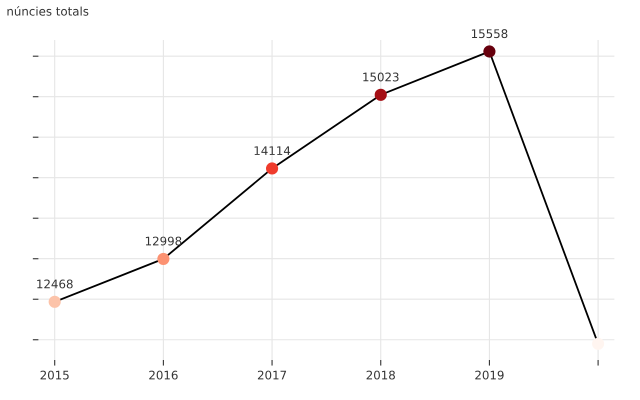 The image size is (640, 400). I want to click on data-label: 15558, so click(490, 33).